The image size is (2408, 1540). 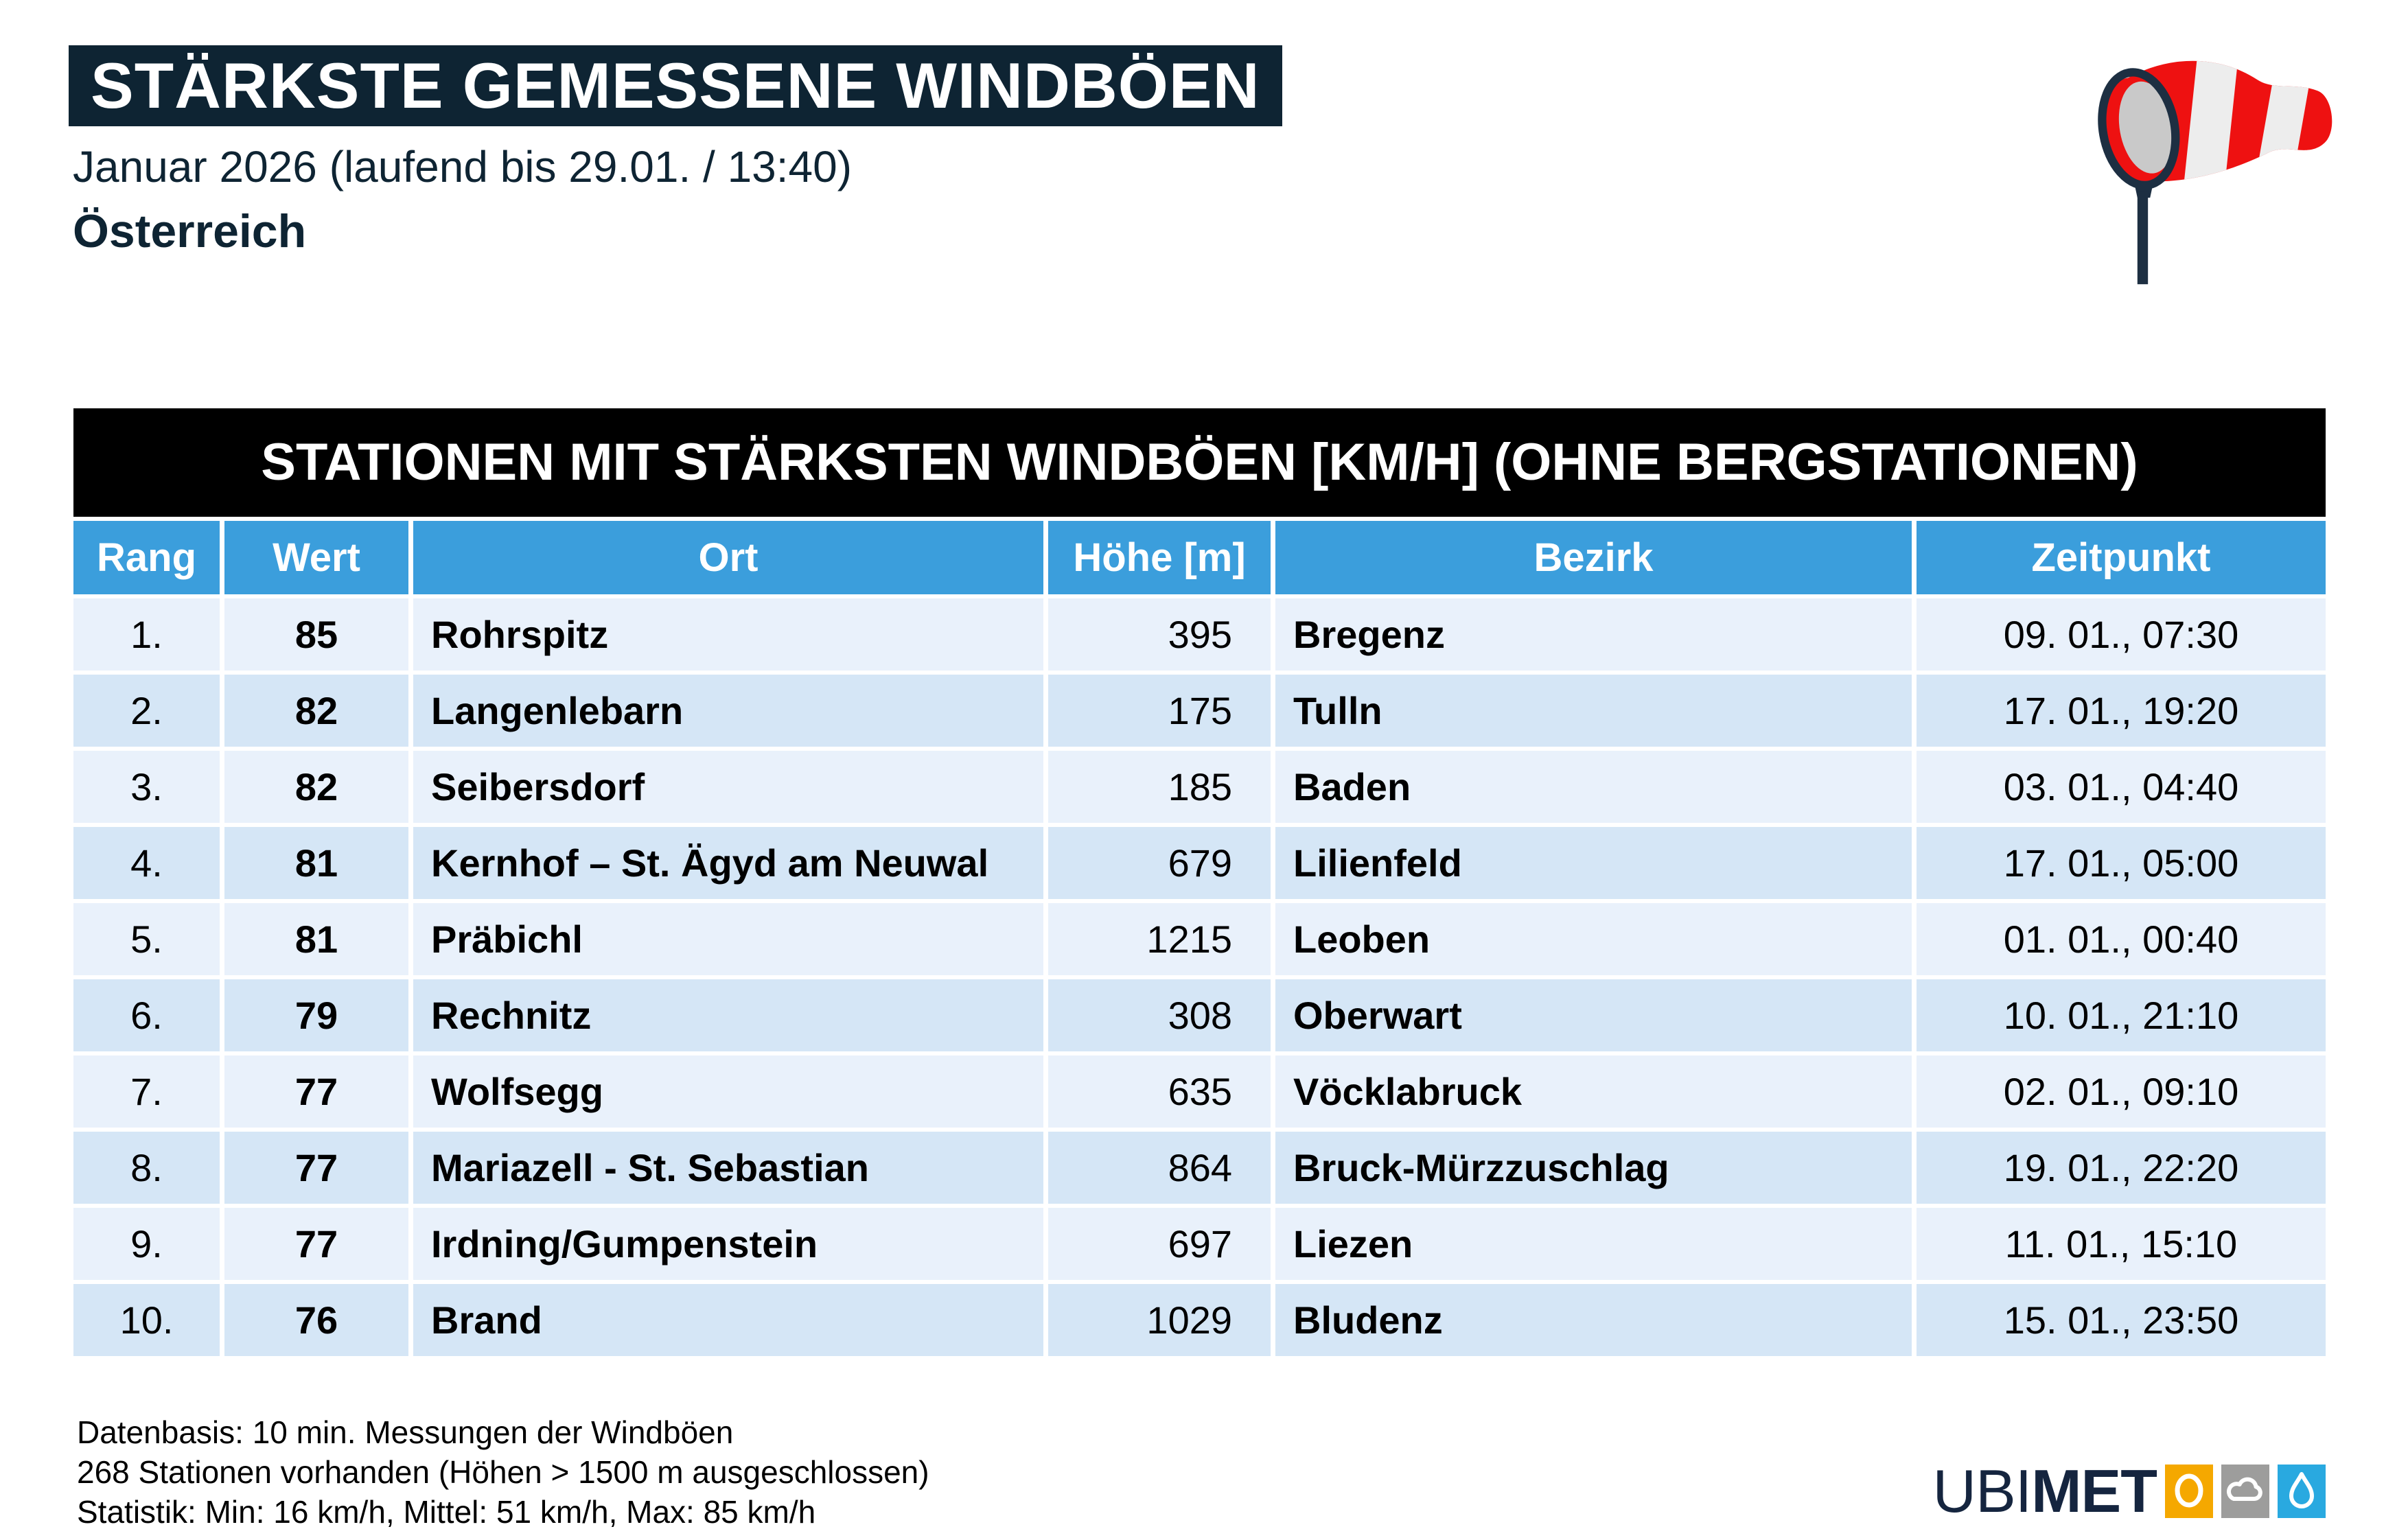 What do you see at coordinates (1159, 634) in the screenshot?
I see `hoehe-cell: 395` at bounding box center [1159, 634].